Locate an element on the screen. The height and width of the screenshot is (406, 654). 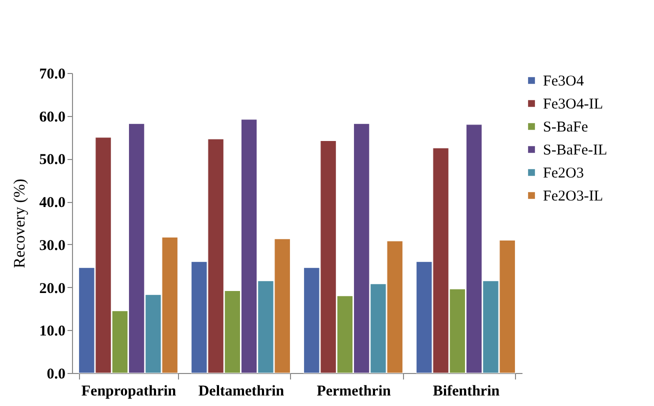
y-tick-label: 70.0 is located at coordinates (52, 74).